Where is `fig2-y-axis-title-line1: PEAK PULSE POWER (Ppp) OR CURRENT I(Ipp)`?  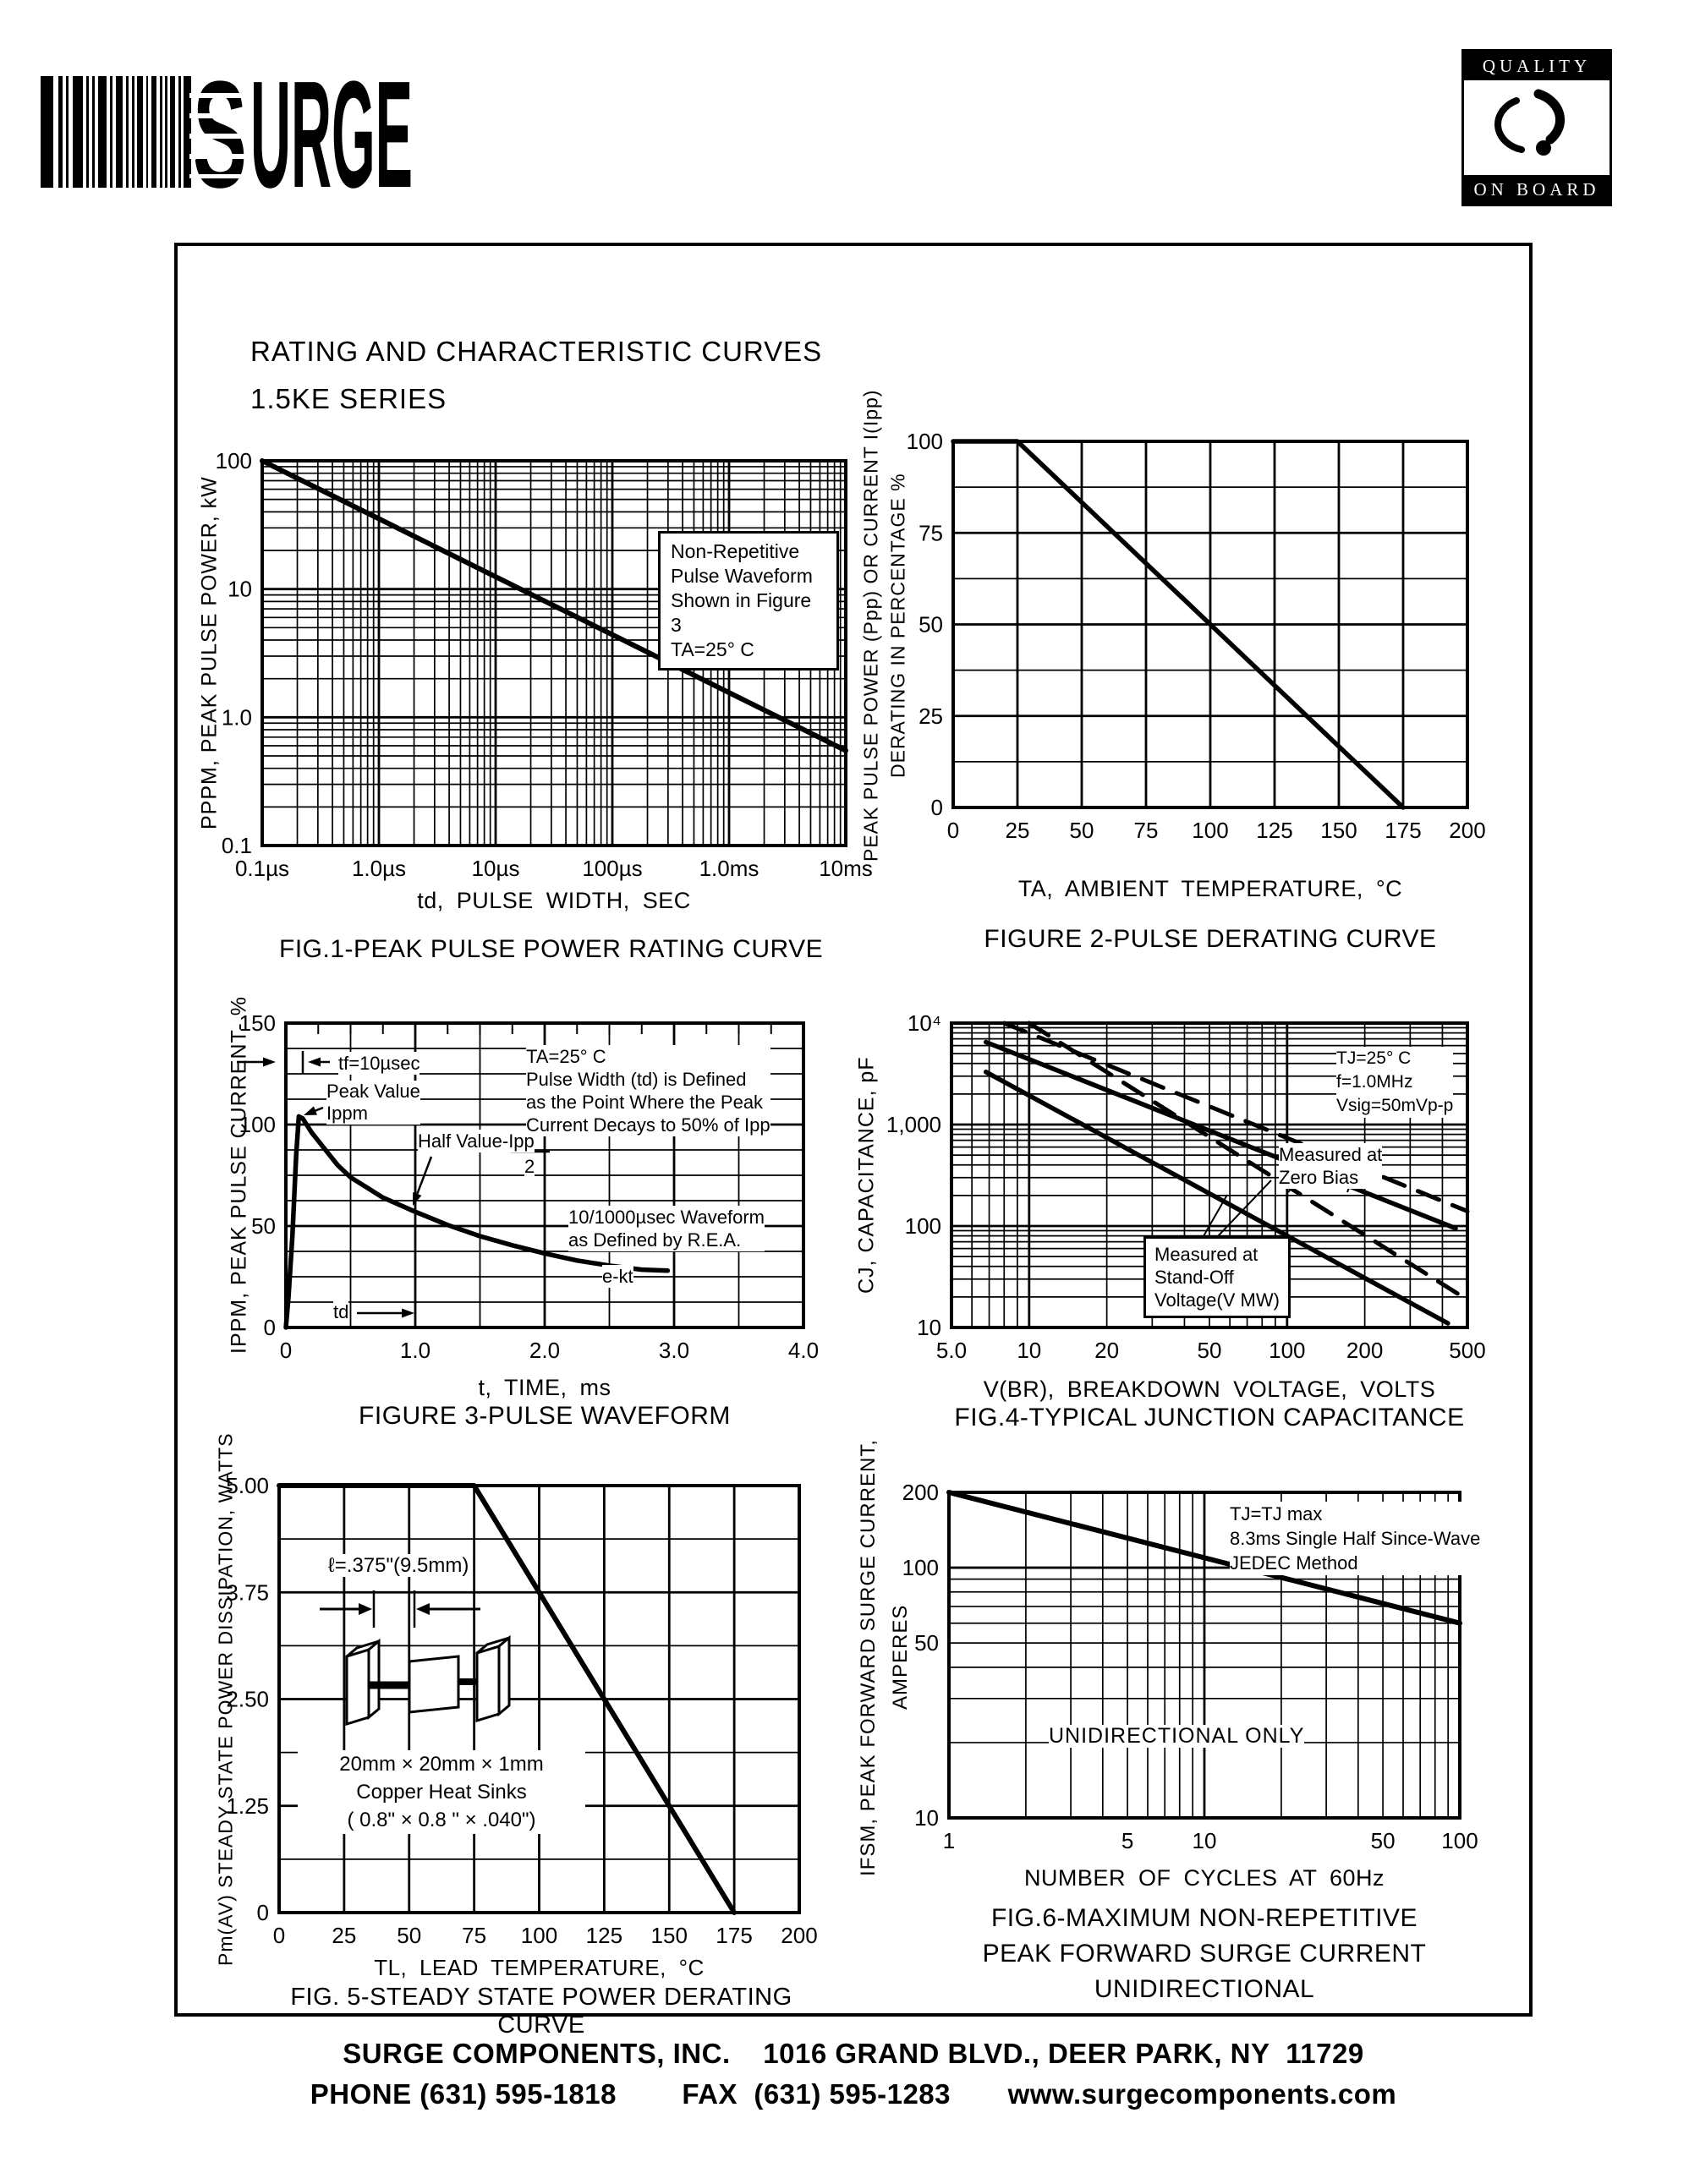 fig2-y-axis-title-line1: PEAK PULSE POWER (Ppp) OR CURRENT I(Ipp) is located at coordinates (870, 625).